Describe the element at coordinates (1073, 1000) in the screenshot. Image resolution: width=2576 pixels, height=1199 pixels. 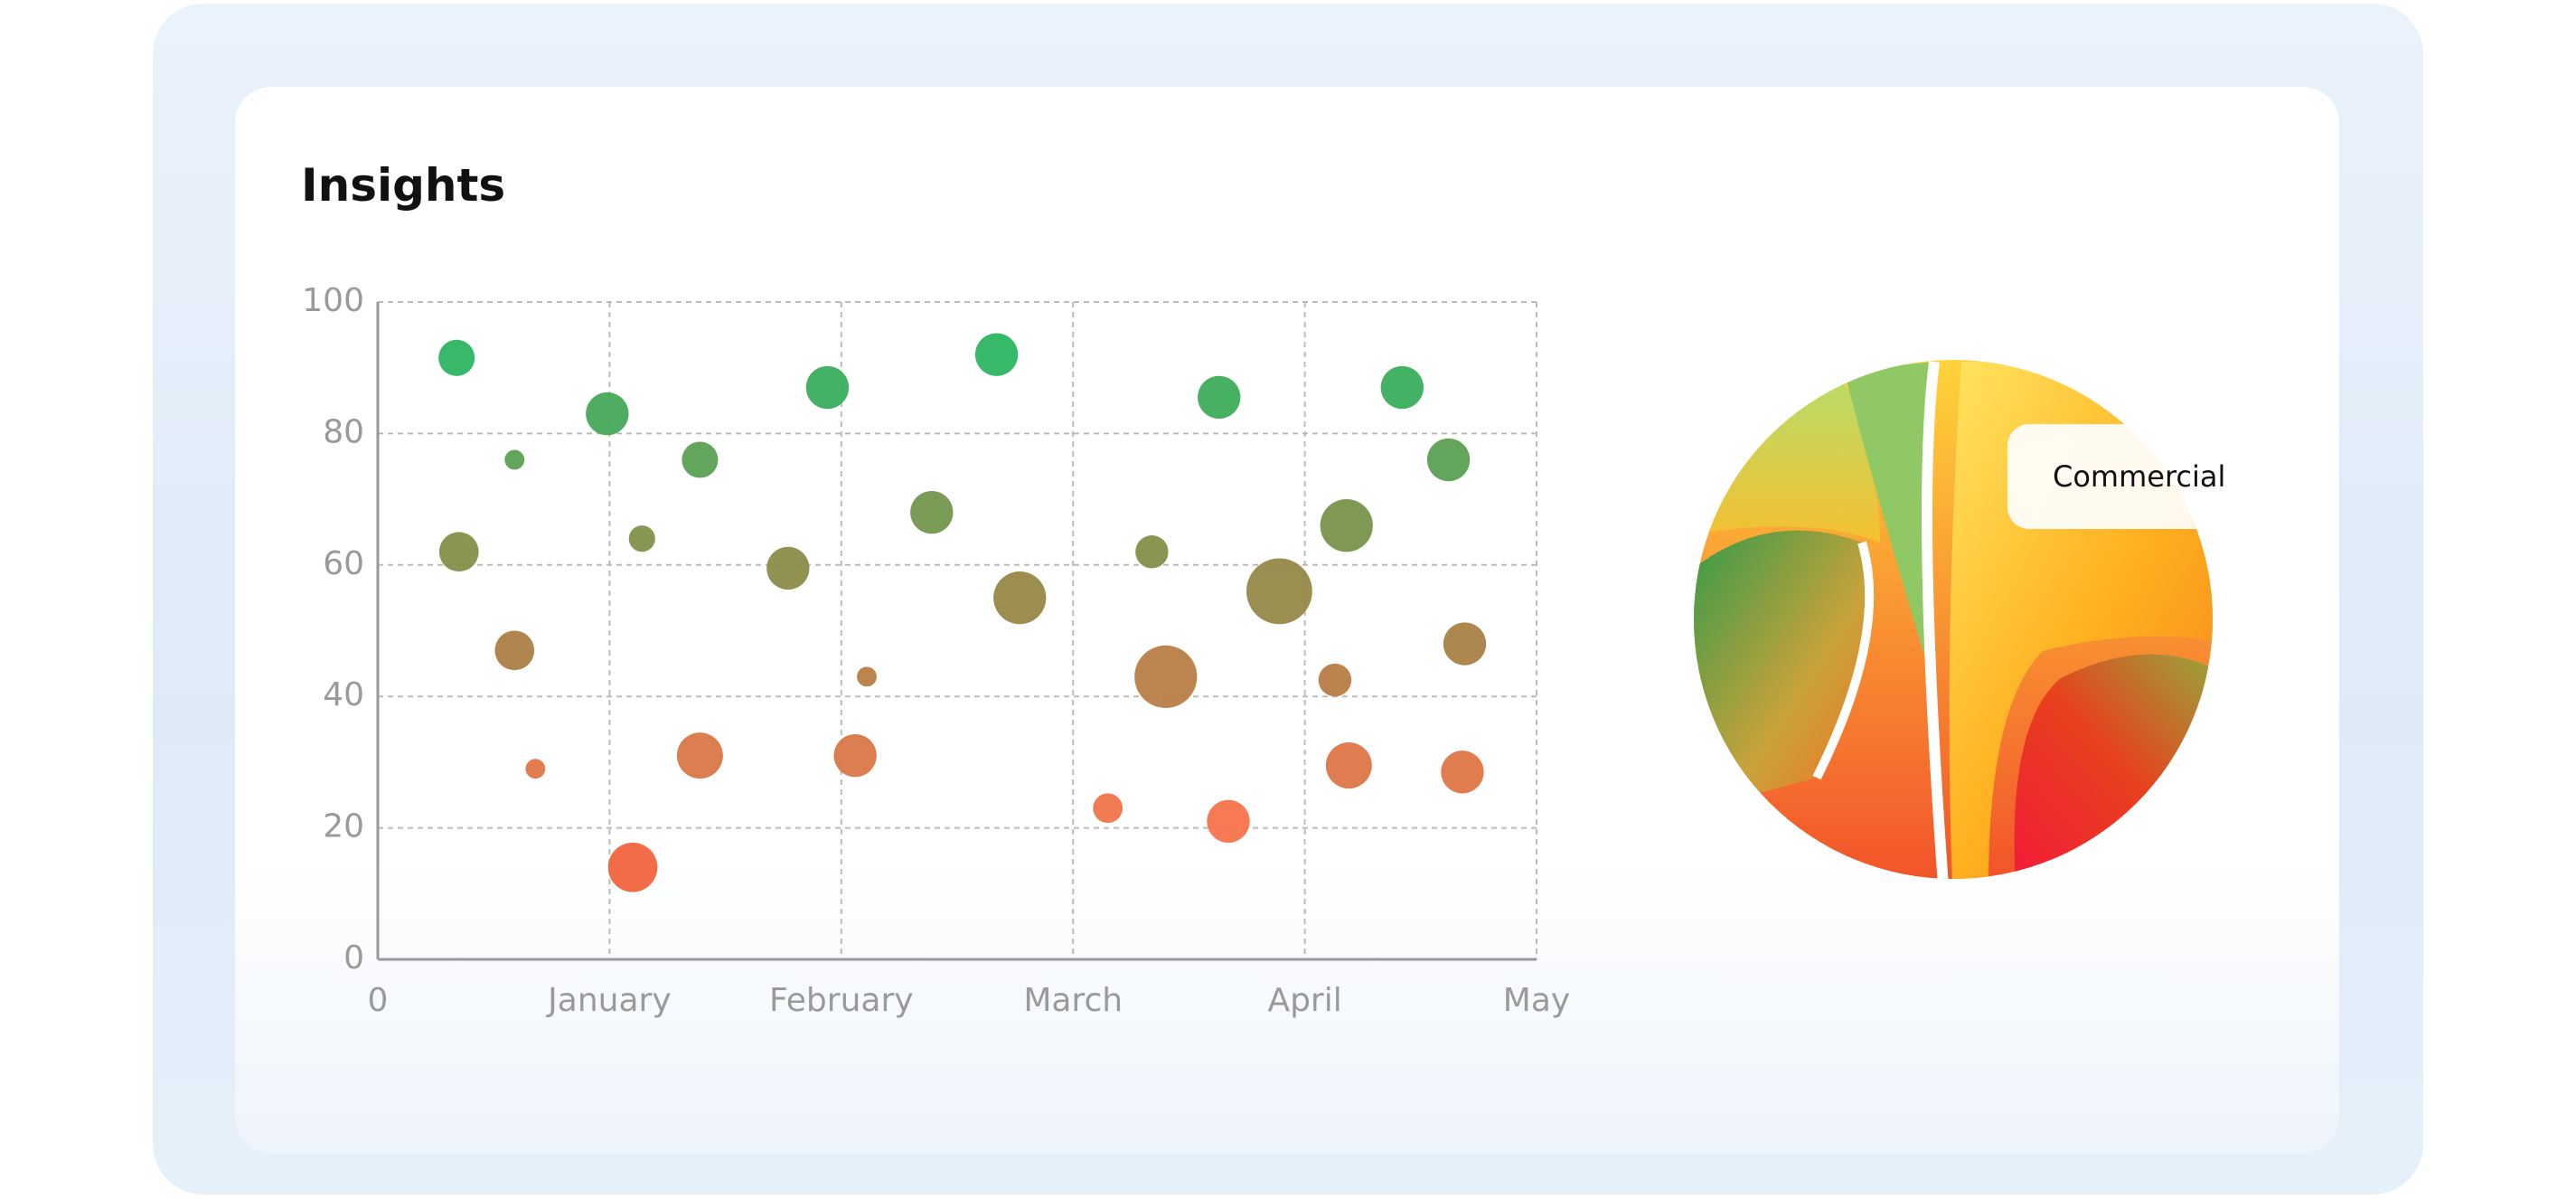
I see `x-tick-label: March` at that location.